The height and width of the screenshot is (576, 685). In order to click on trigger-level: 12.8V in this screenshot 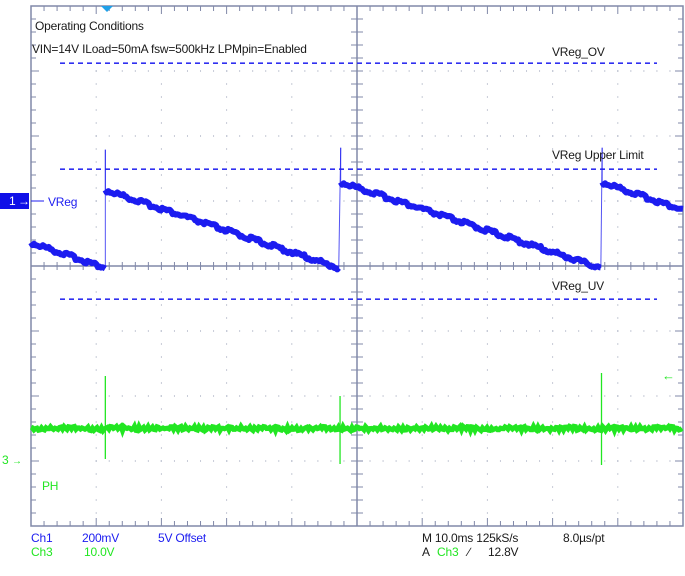, I will do `click(503, 552)`.